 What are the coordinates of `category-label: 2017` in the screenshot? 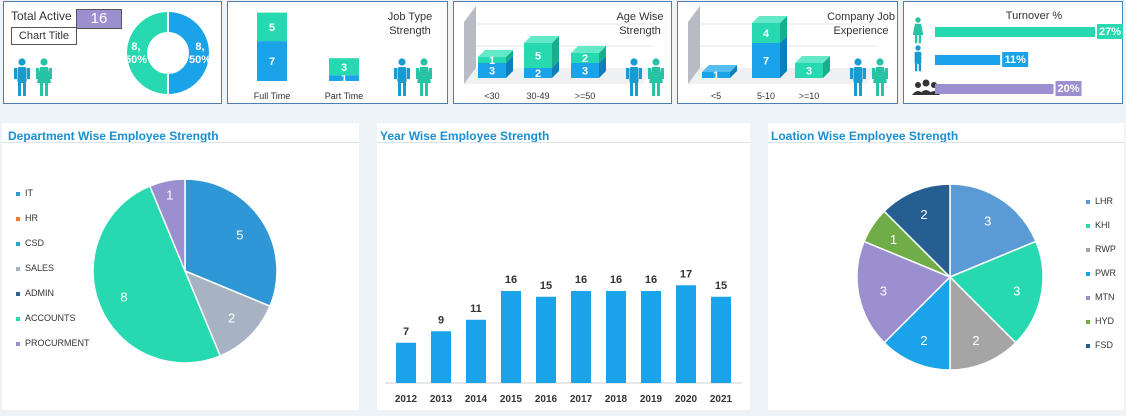 It's located at (581, 399).